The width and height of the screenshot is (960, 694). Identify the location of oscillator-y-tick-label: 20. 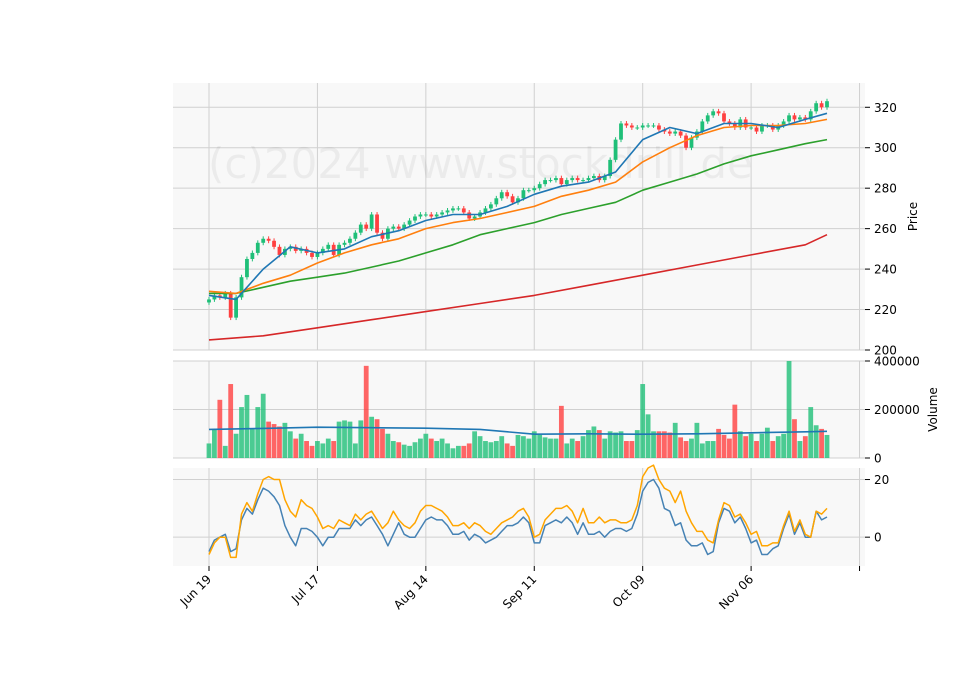
(881, 480).